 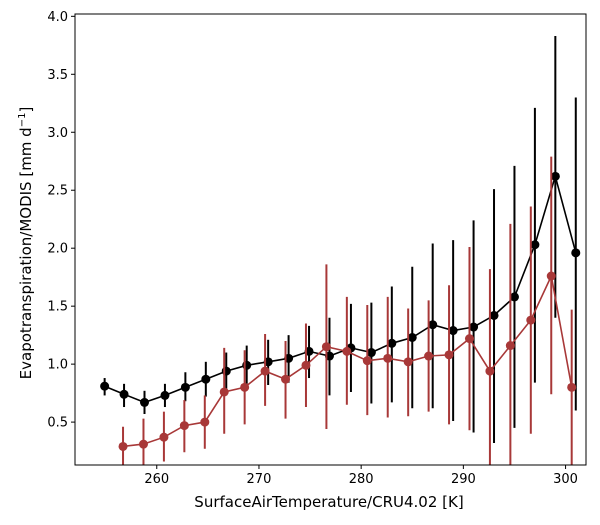 What do you see at coordinates (565, 479) in the screenshot?
I see `x-tick-label: 300` at bounding box center [565, 479].